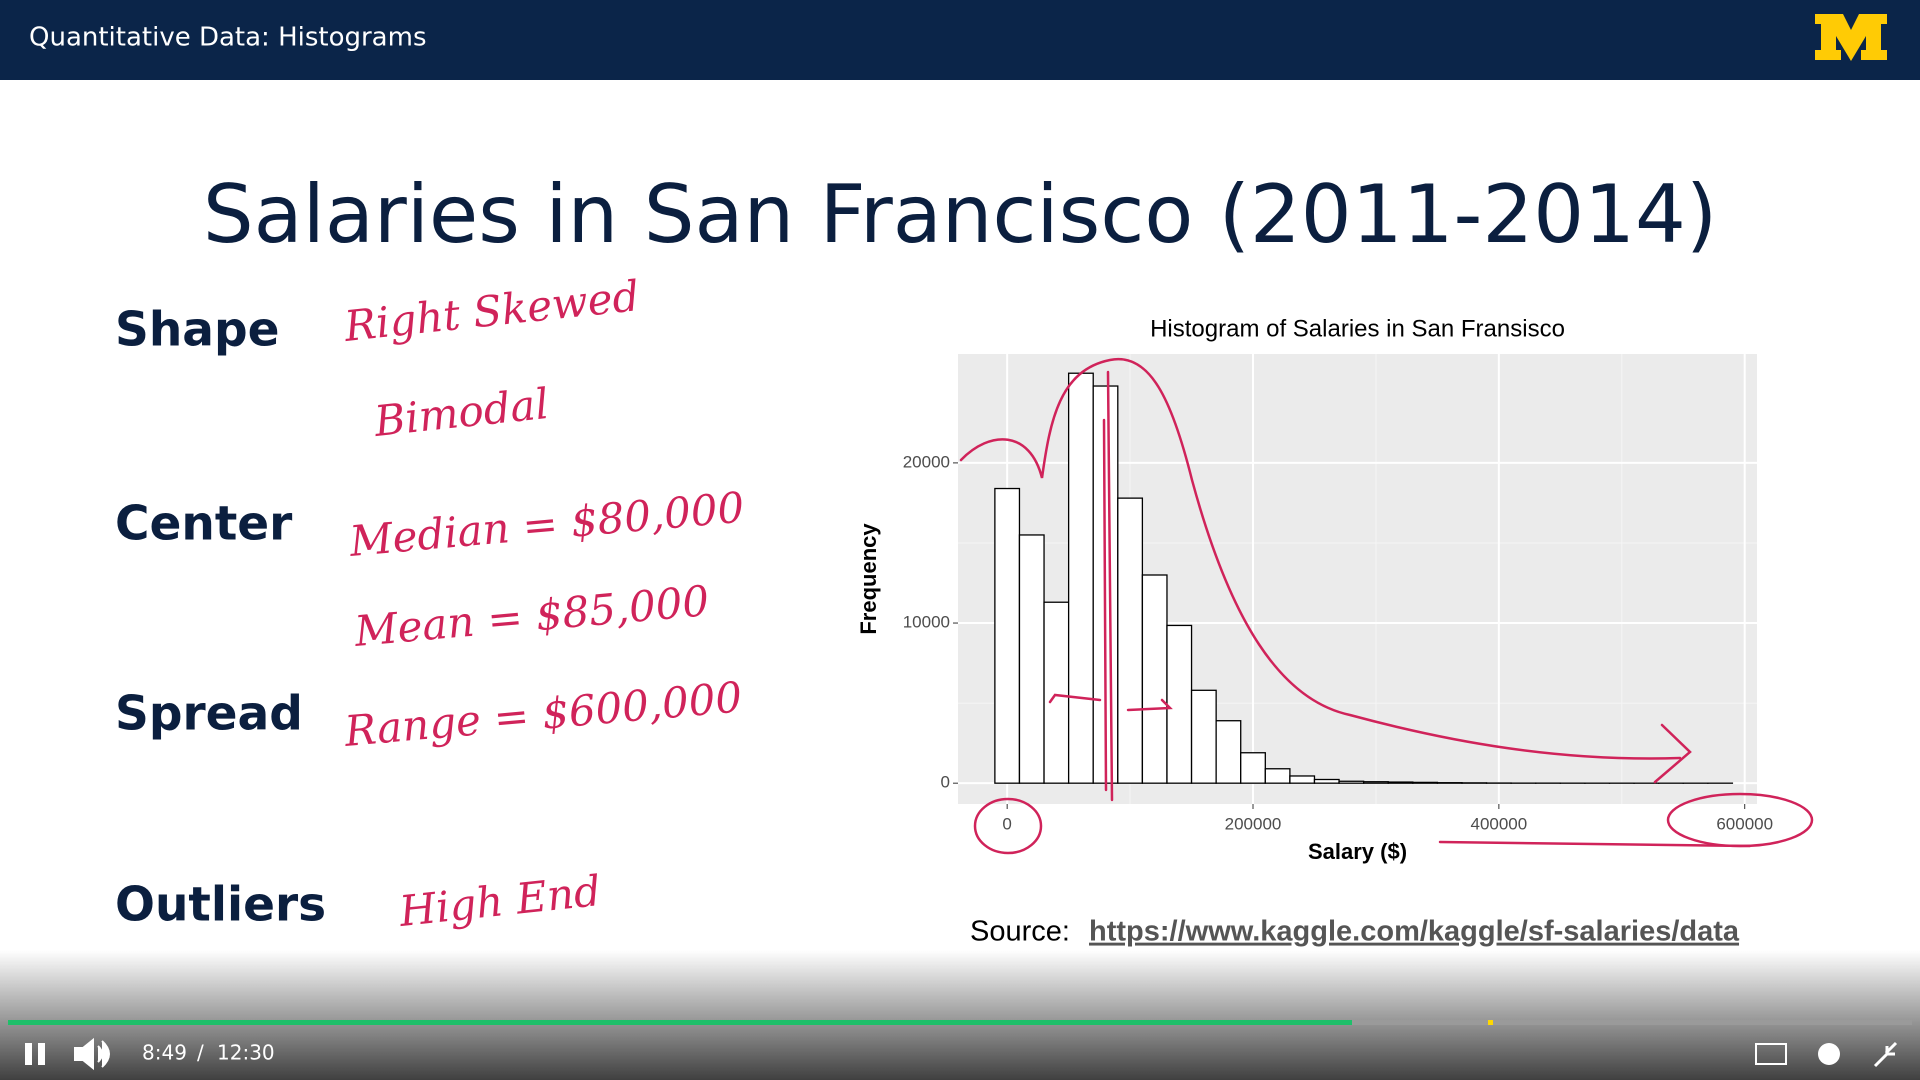 Image resolution: width=1920 pixels, height=1080 pixels. Describe the element at coordinates (543, 714) in the screenshot. I see `handwritten-note: Range = $600,000` at that location.